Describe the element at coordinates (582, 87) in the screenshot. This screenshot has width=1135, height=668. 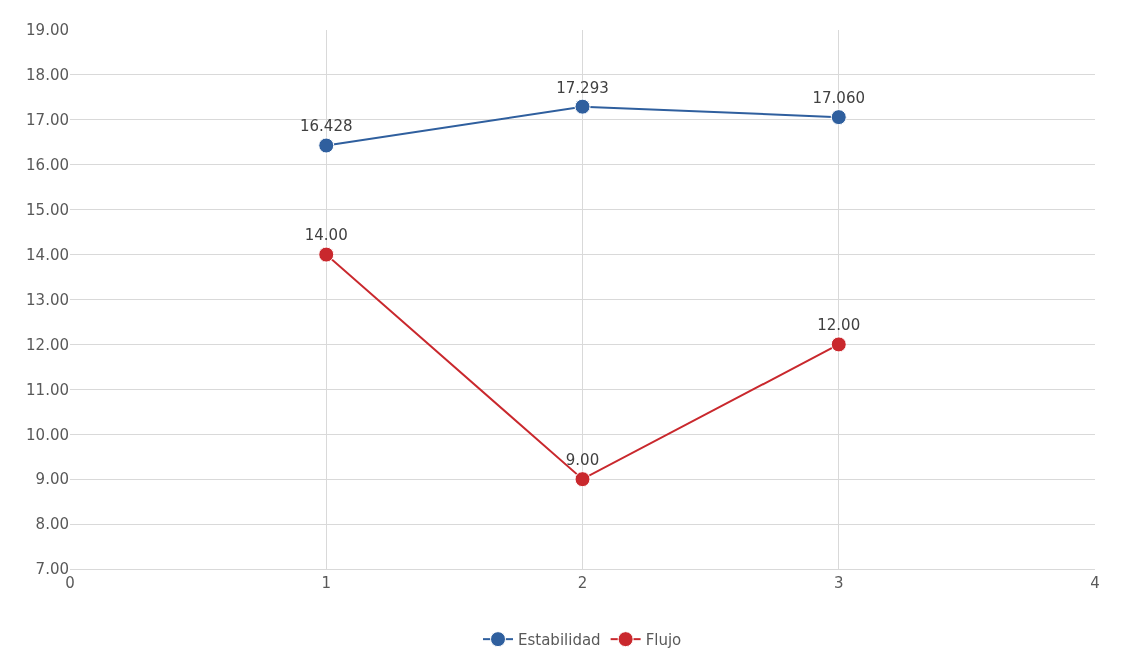
I see `data-label: 17.293` at that location.